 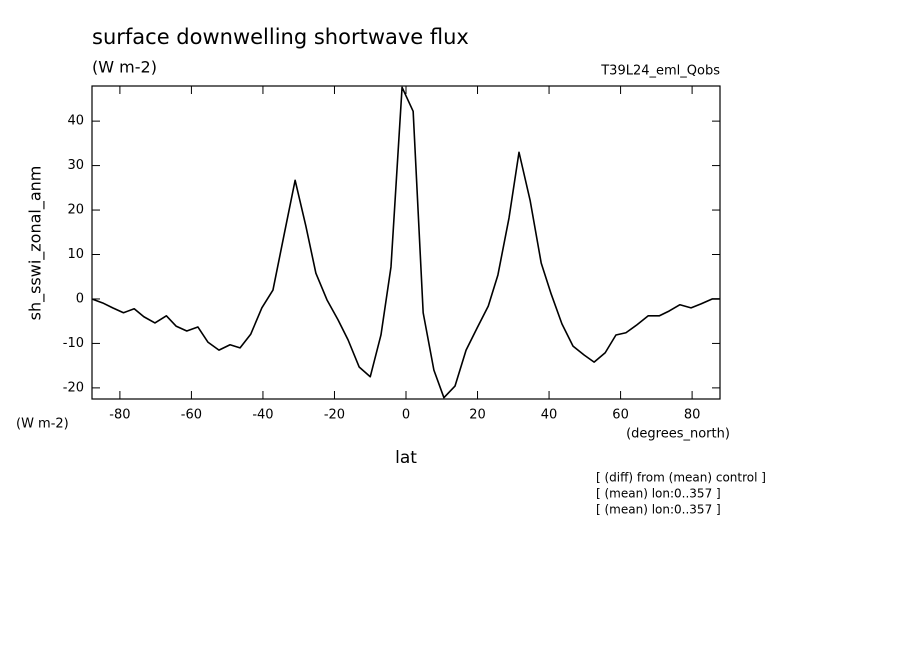 What do you see at coordinates (124, 67) in the screenshot?
I see `chart-subtitle: (W m-2)` at bounding box center [124, 67].